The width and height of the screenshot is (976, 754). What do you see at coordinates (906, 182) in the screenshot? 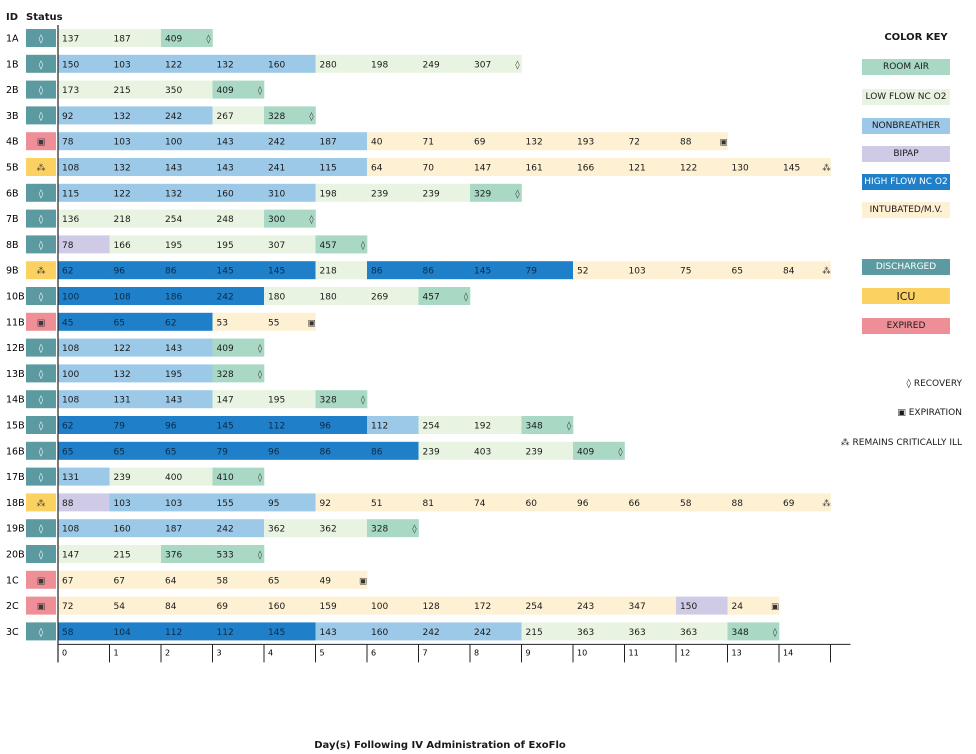
I see `legend-item: HIGH FLOW NC O2` at bounding box center [906, 182].